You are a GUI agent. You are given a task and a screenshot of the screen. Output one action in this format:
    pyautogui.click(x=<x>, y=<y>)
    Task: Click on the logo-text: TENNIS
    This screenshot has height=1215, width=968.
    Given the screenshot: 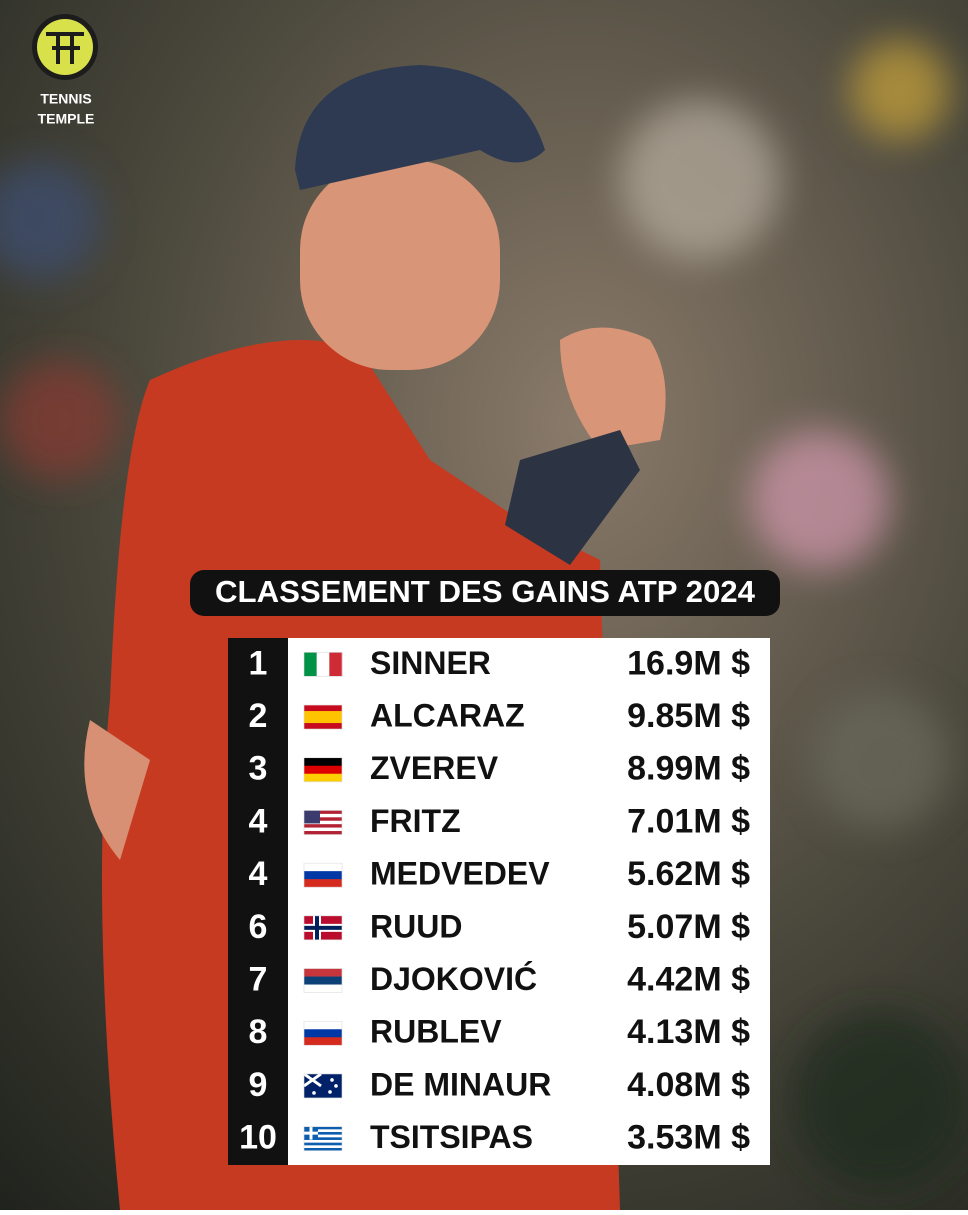 What is the action you would take?
    pyautogui.click(x=65, y=99)
    